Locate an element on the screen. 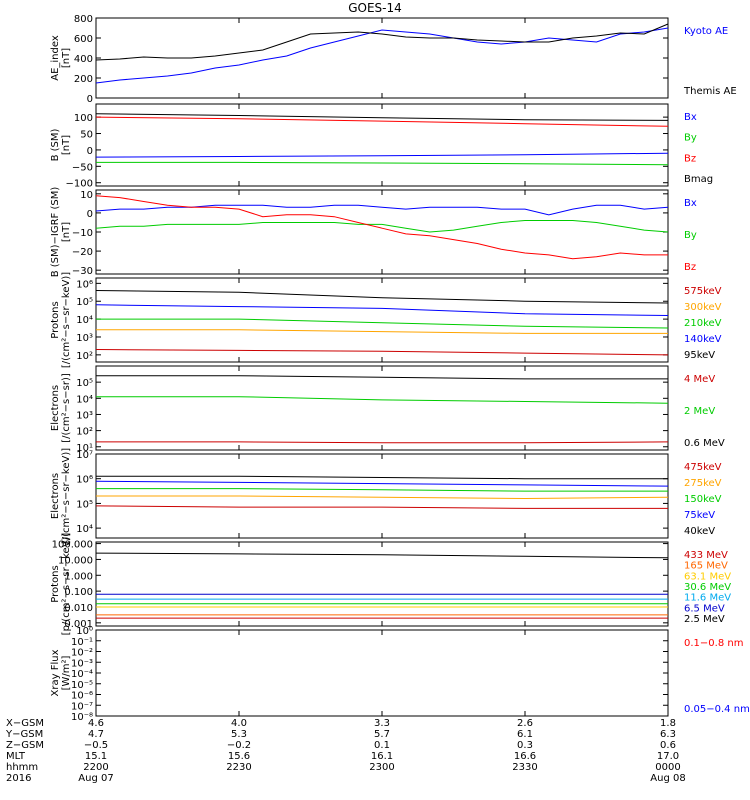 The width and height of the screenshot is (750, 800). y-tick-label: 10⁶ is located at coordinates (84, 480).